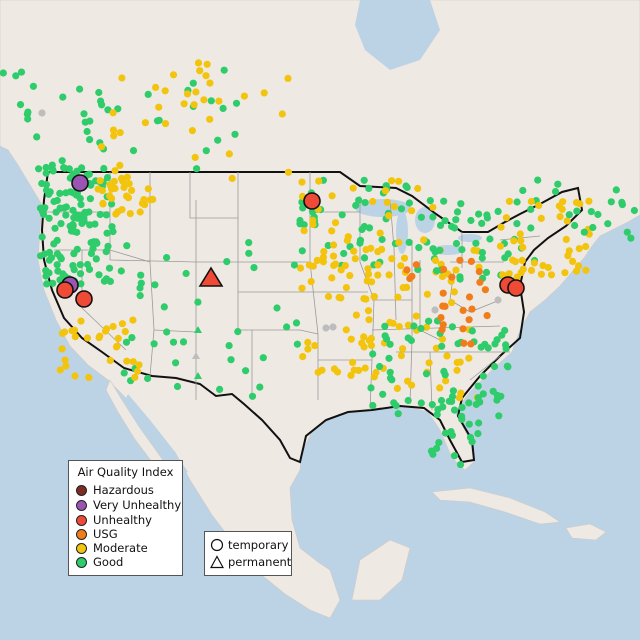 The width and height of the screenshot is (640, 640). Describe the element at coordinates (312, 201) in the screenshot. I see `temporary-monitor-marker` at that location.